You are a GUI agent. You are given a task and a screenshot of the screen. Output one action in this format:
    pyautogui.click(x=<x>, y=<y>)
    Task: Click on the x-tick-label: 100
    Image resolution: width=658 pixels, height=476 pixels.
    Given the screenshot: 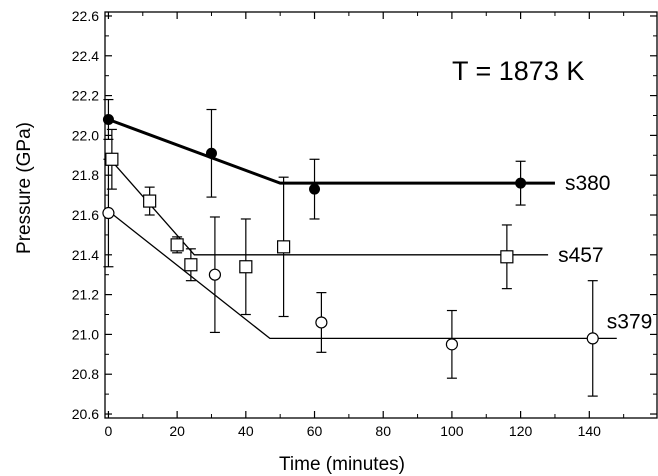 What is the action you would take?
    pyautogui.click(x=452, y=431)
    